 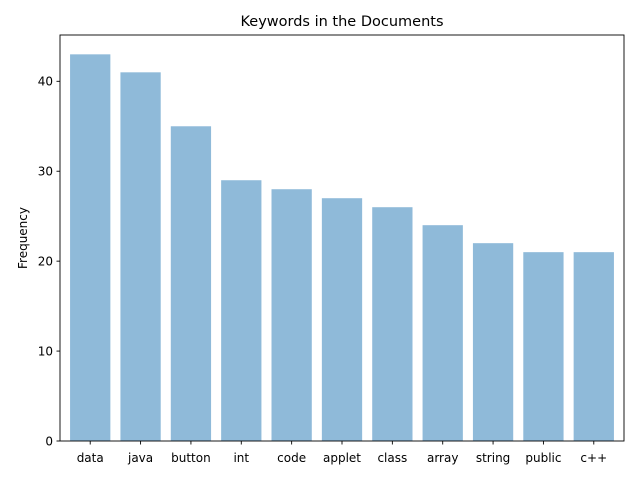 I want to click on y-axis-ticks: 0 10 20 30 40, so click(x=49, y=261).